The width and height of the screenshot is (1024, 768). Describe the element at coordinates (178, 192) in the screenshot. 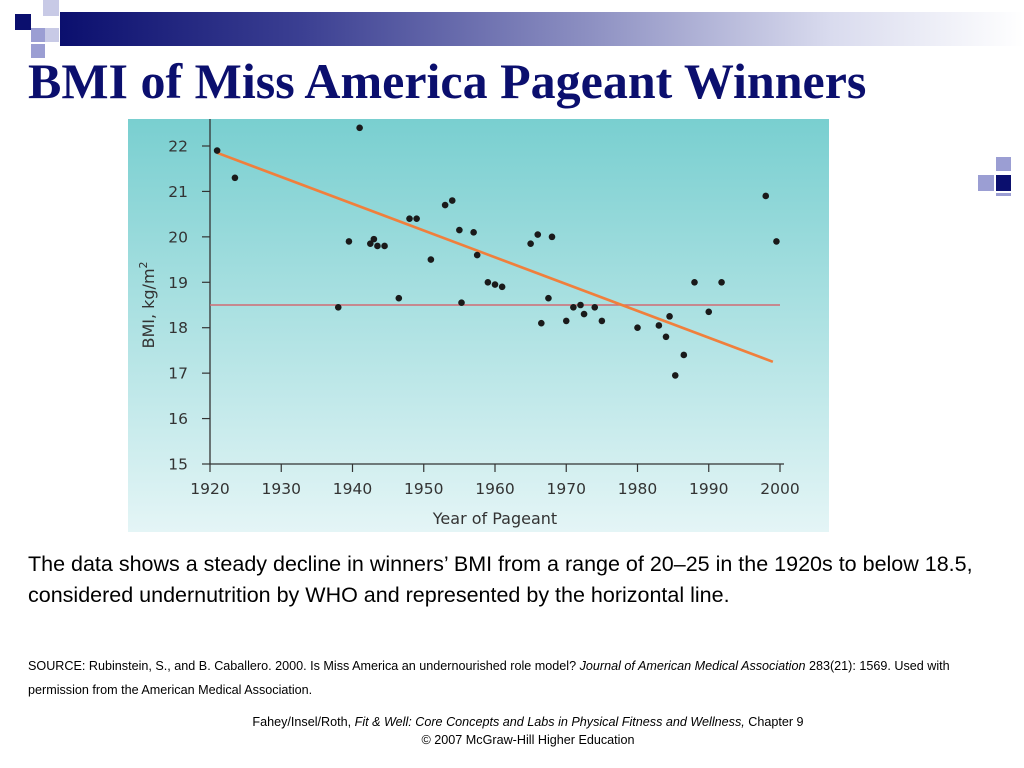

I see `y-tick-label: 21` at that location.